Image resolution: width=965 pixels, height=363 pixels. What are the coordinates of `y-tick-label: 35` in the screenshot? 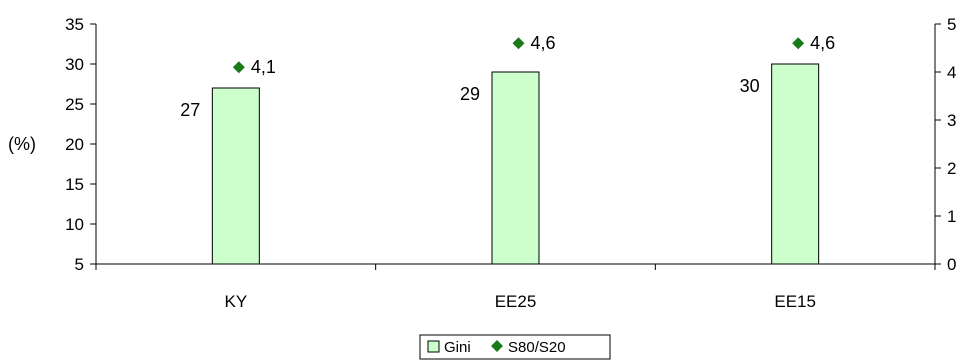 It's located at (74, 24).